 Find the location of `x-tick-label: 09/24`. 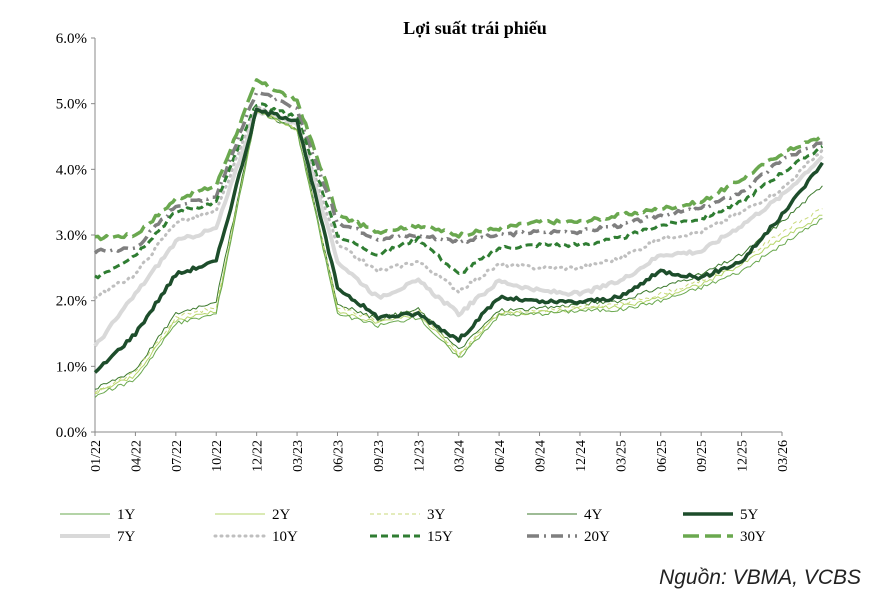

x-tick-label: 09/24 is located at coordinates (541, 456).